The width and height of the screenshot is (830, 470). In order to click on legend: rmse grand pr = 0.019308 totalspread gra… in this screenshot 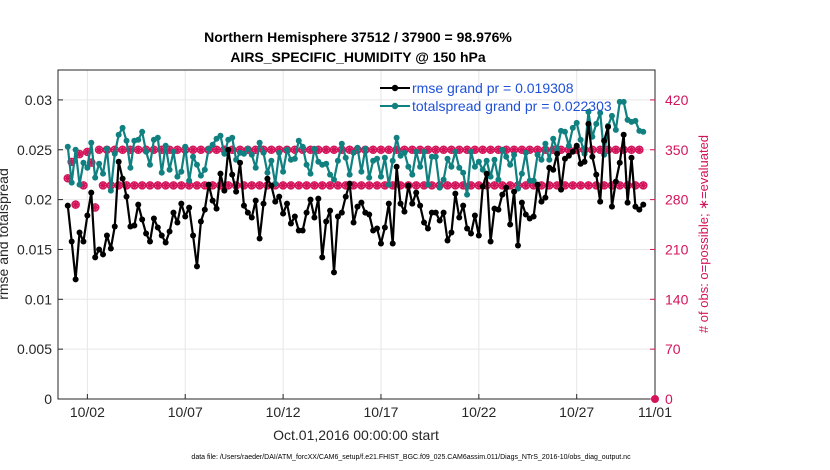, I will do `click(496, 97)`.